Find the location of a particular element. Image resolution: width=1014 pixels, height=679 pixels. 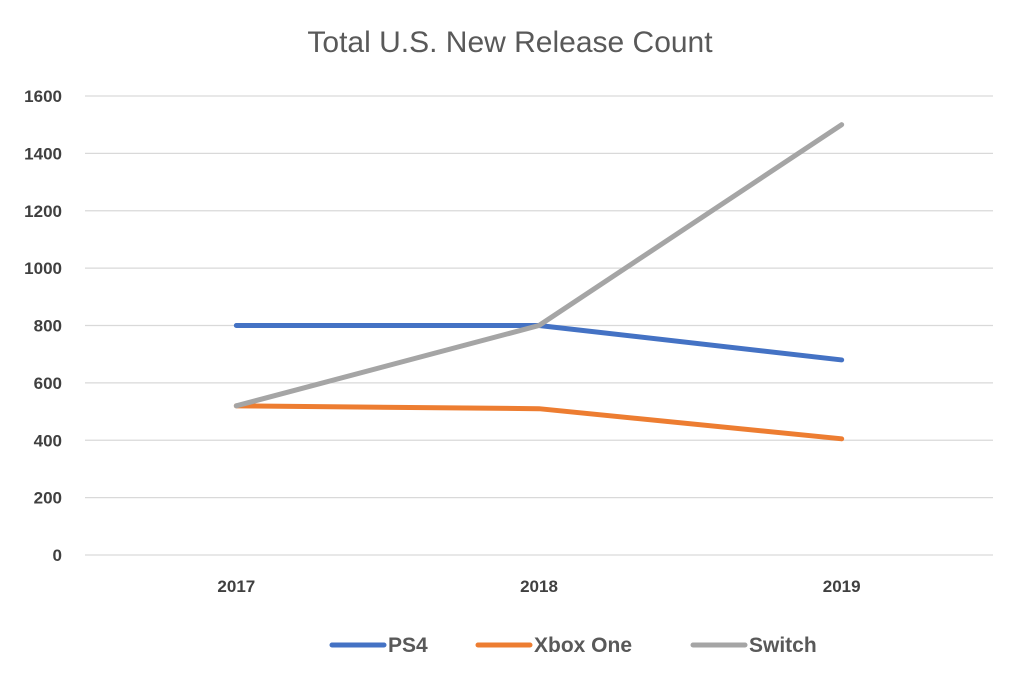

legend-item: PS4 is located at coordinates (378, 645).